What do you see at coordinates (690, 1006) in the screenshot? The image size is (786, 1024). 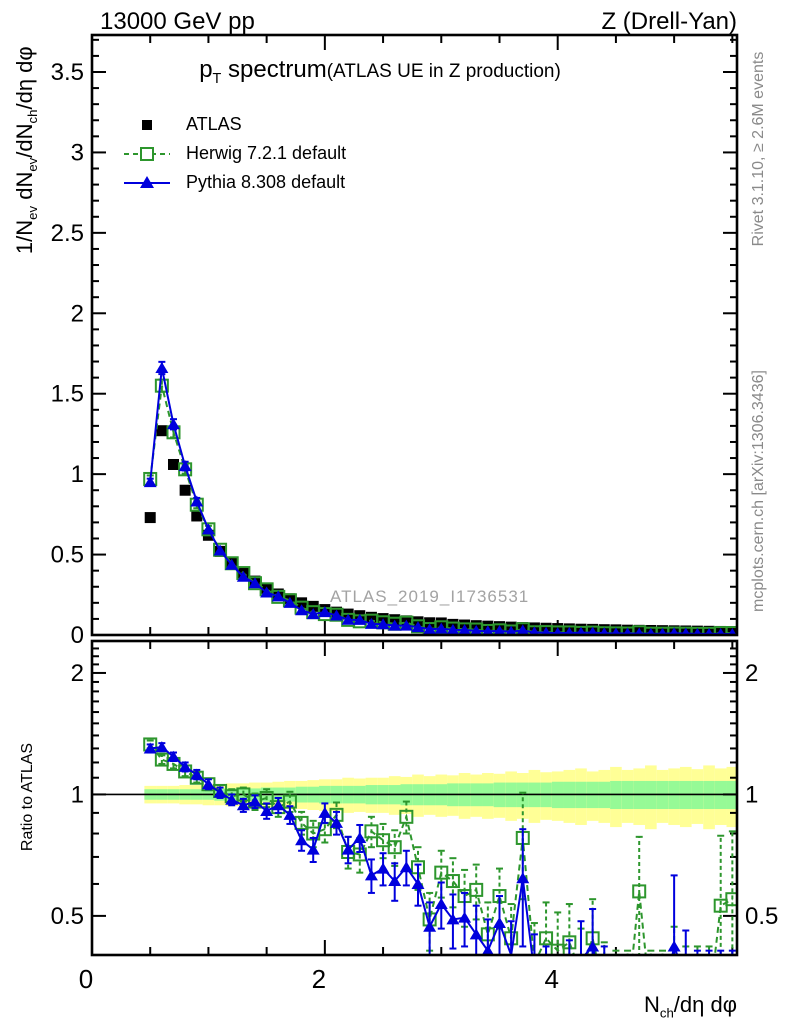 I see `x-axis-label: Nch/dη dφ` at bounding box center [690, 1006].